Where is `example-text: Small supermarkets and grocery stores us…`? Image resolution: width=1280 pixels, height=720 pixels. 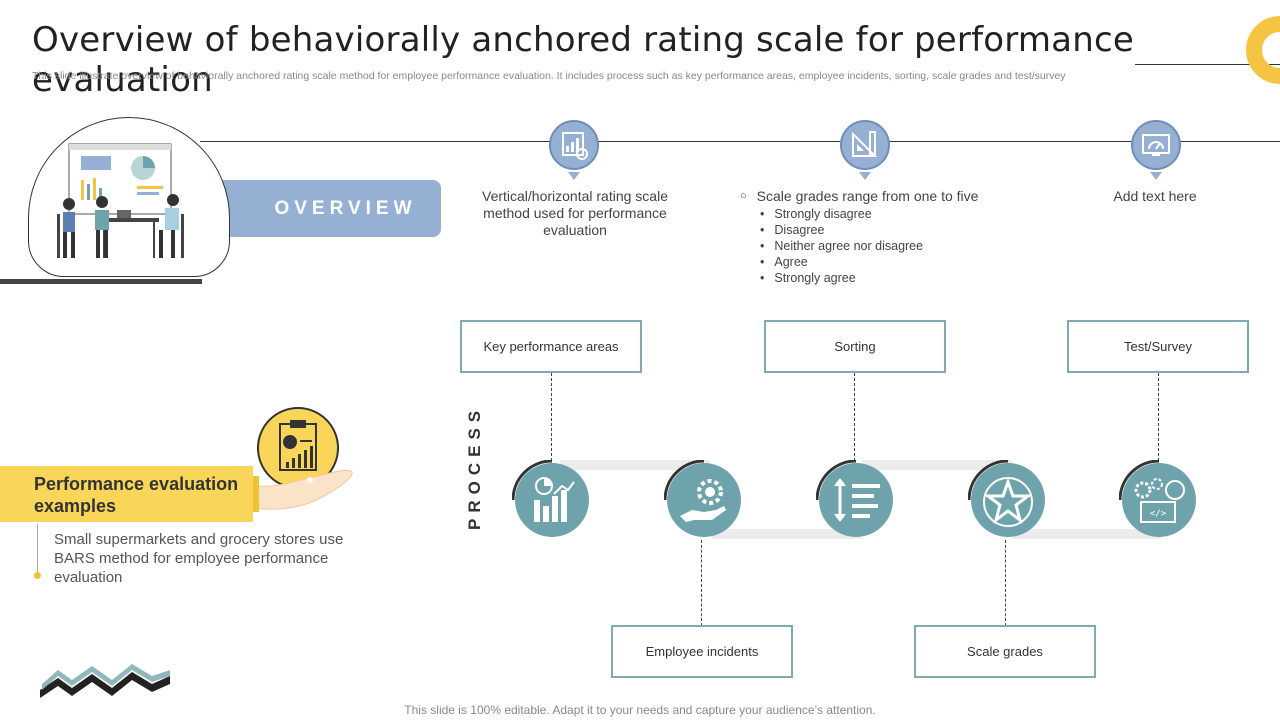 example-text: Small supermarkets and grocery stores us… is located at coordinates (199, 558).